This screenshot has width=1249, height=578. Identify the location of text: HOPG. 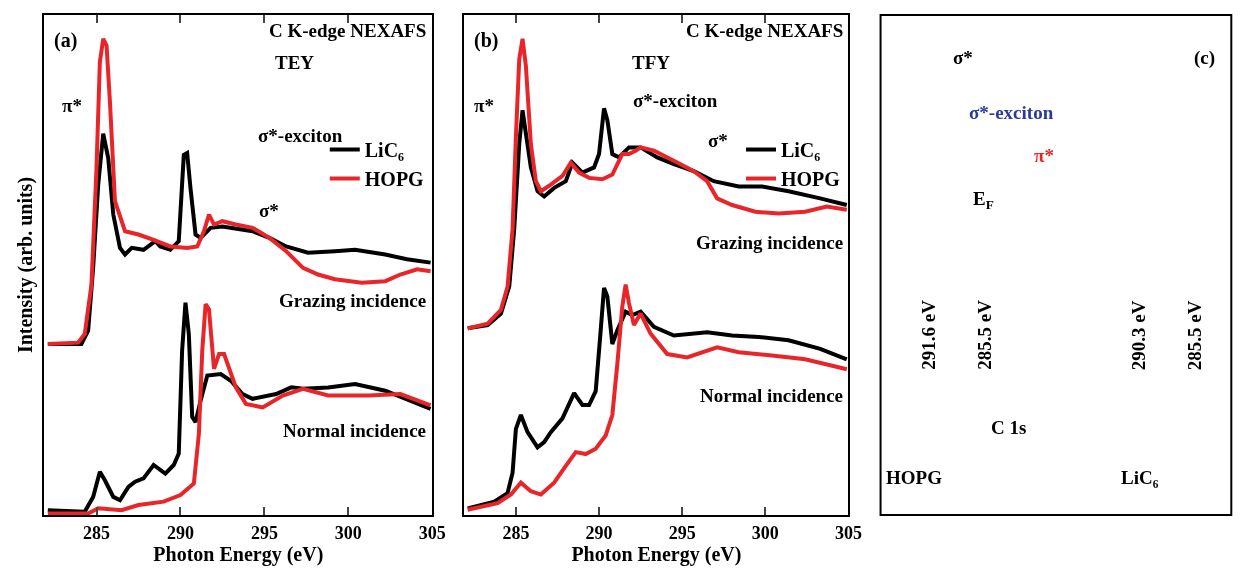
(914, 477).